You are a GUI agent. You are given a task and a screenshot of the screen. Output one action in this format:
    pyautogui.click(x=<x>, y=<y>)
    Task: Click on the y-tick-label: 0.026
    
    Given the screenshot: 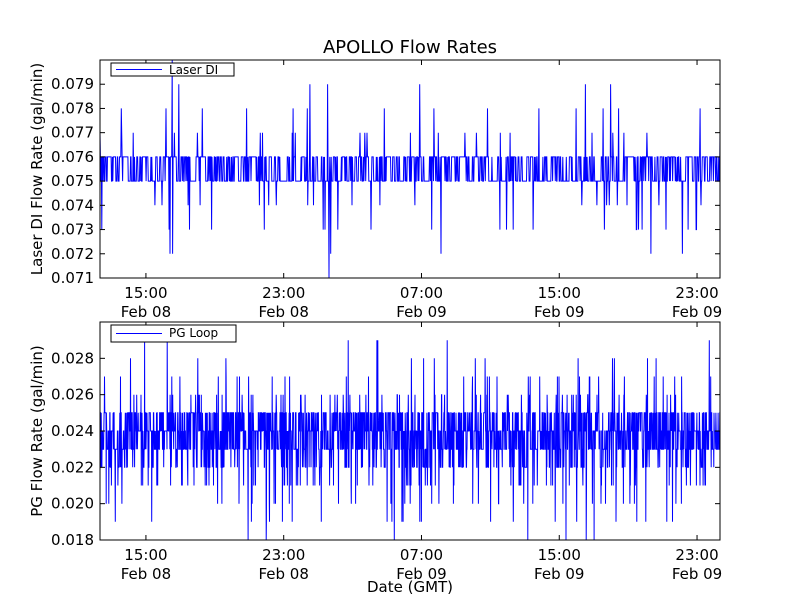 What is the action you would take?
    pyautogui.click(x=72, y=395)
    